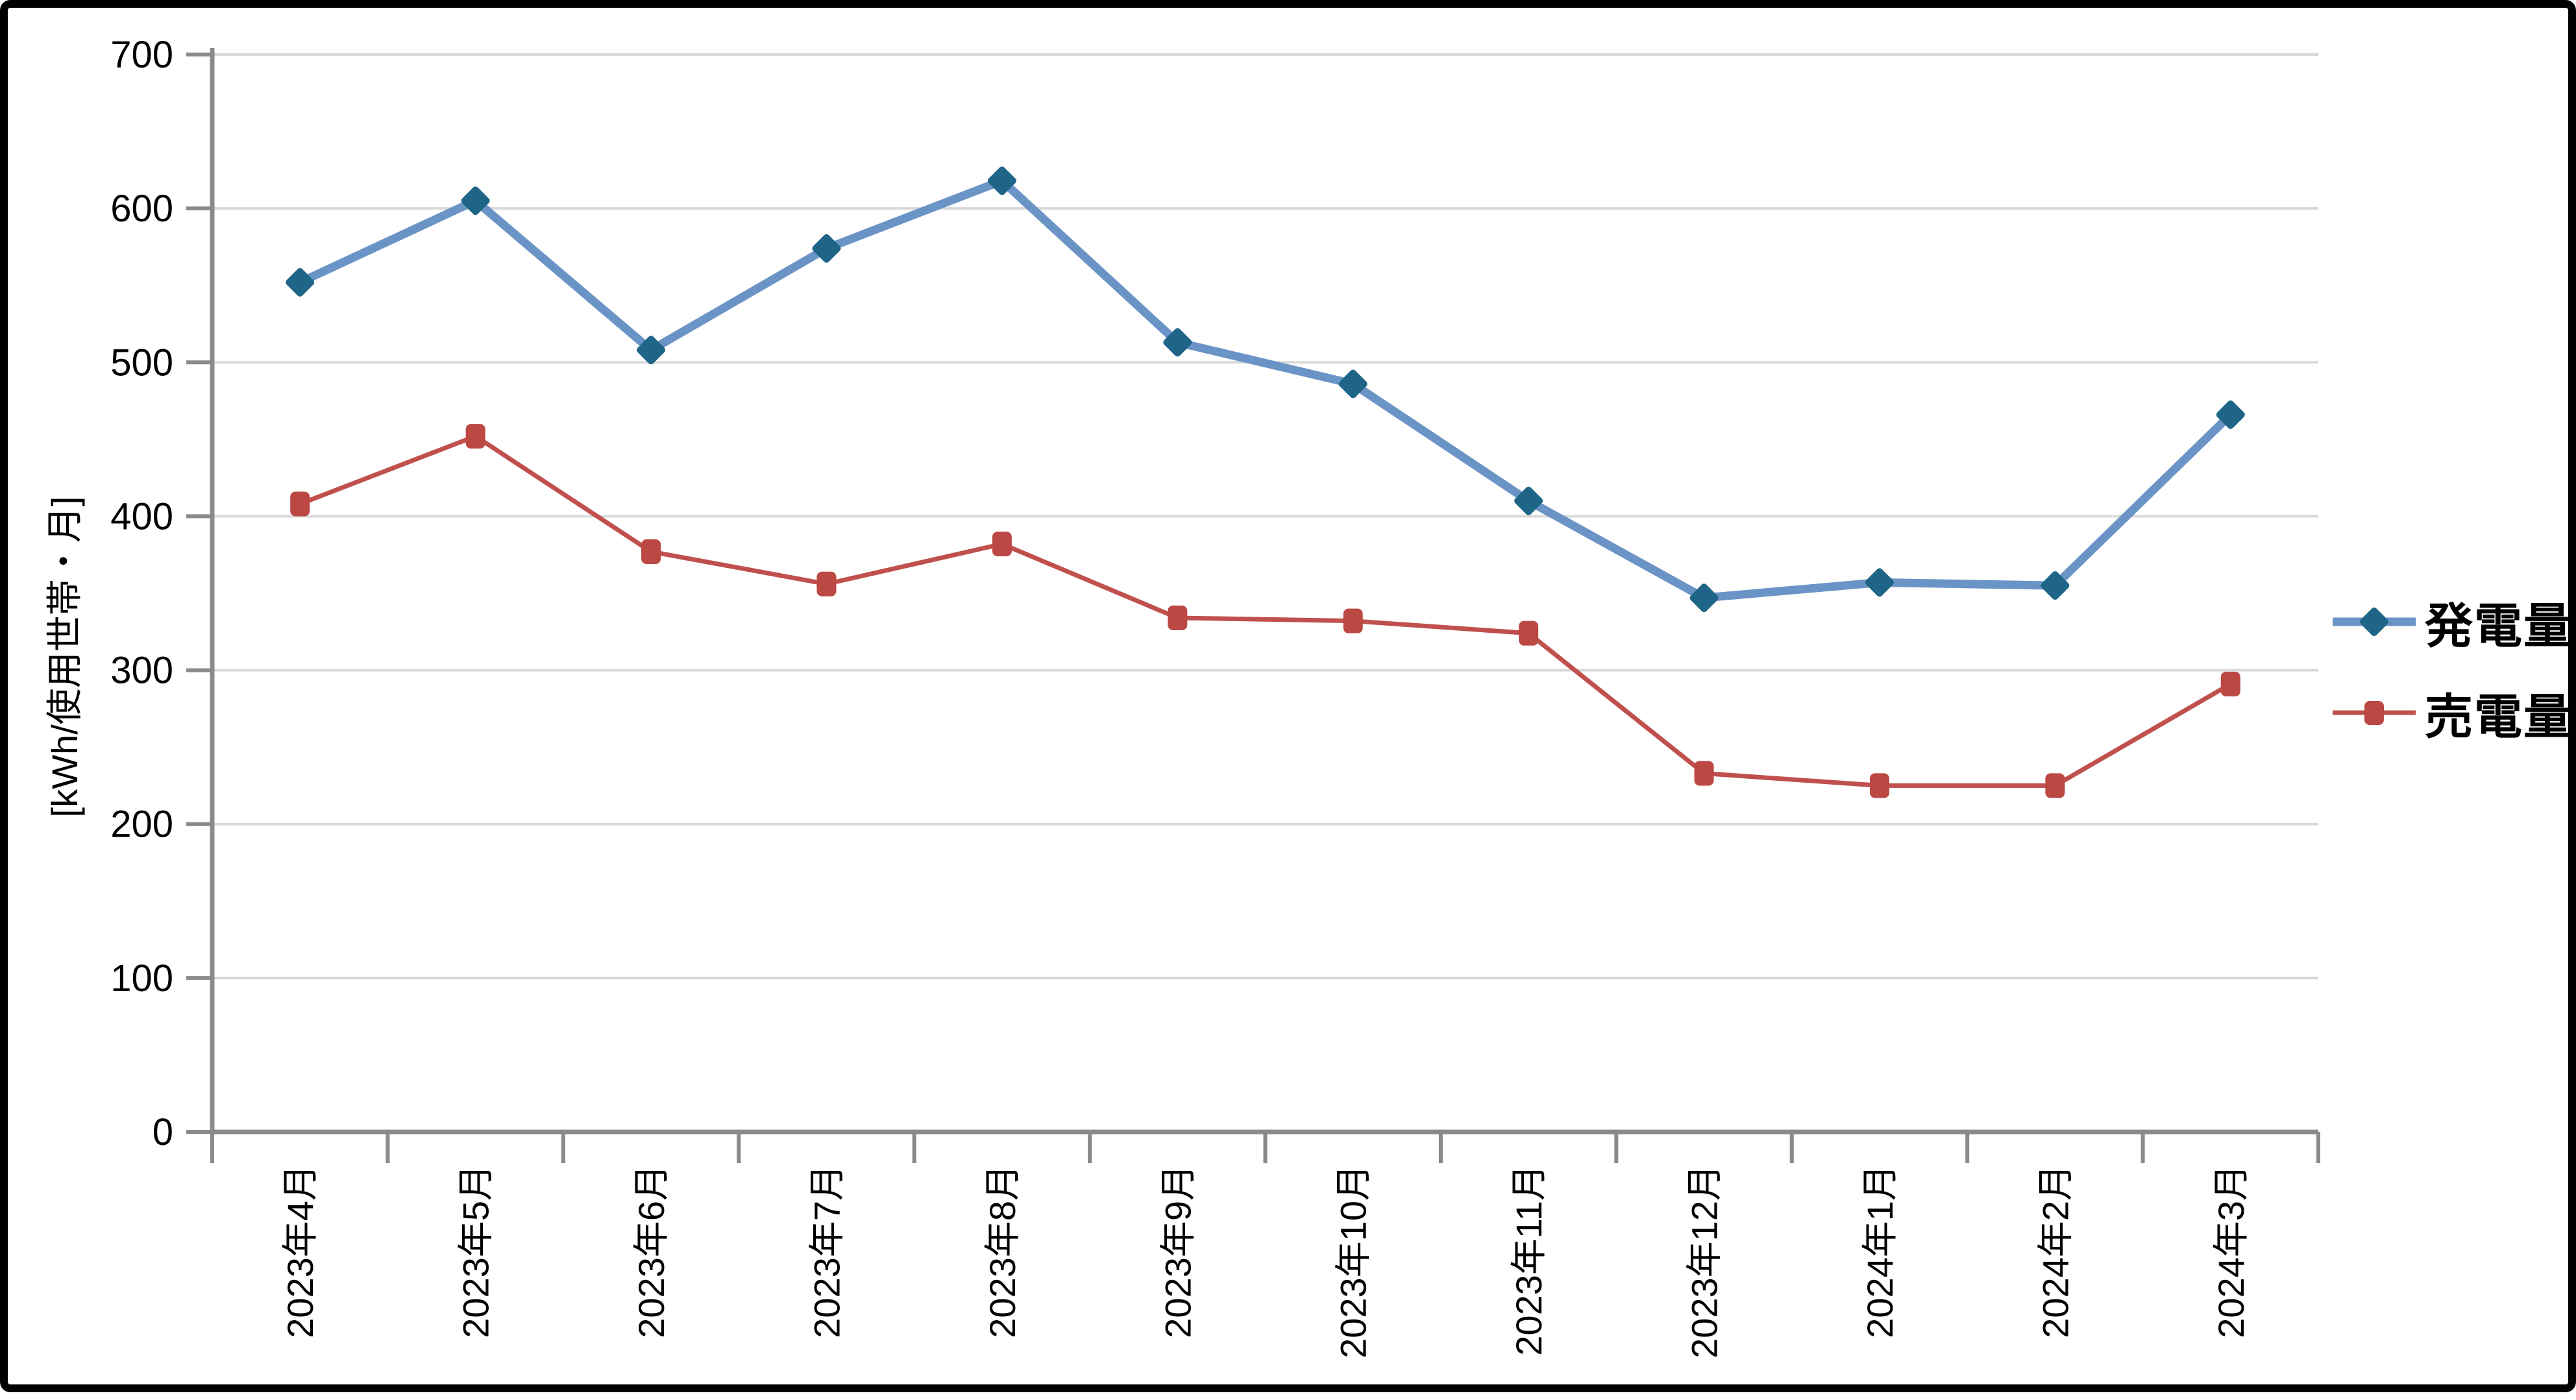  I want to click on legend-label-sold: 売電量, so click(2499, 713).